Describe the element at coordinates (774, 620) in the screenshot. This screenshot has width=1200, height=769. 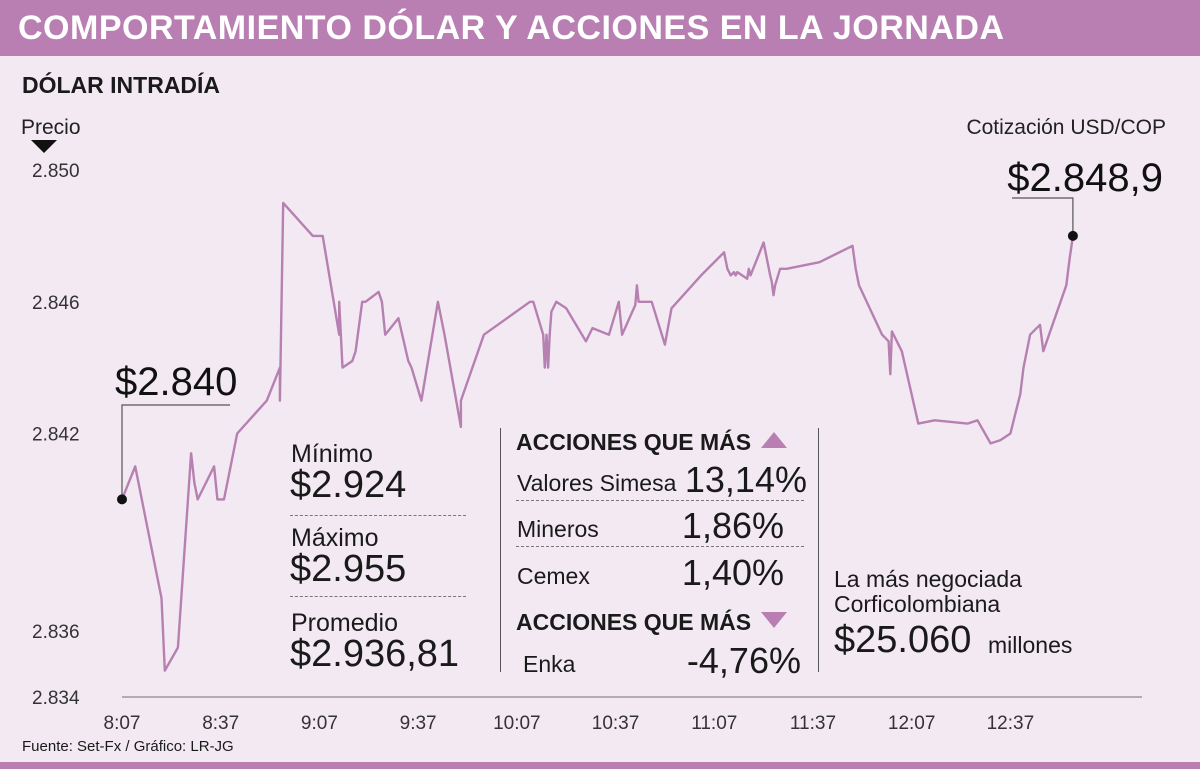
I see `triangle-down-icon` at that location.